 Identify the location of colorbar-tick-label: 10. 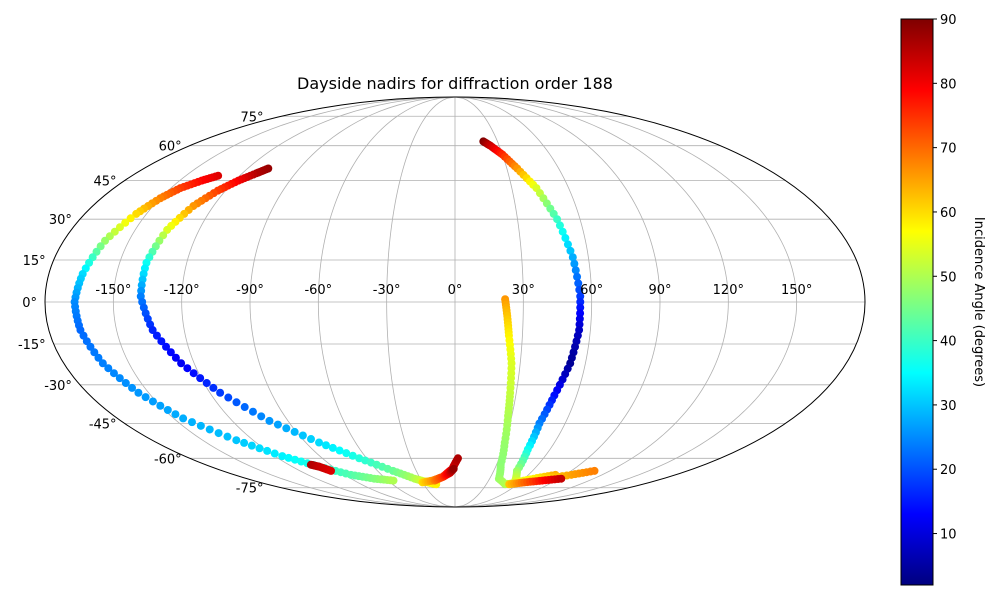
(948, 535).